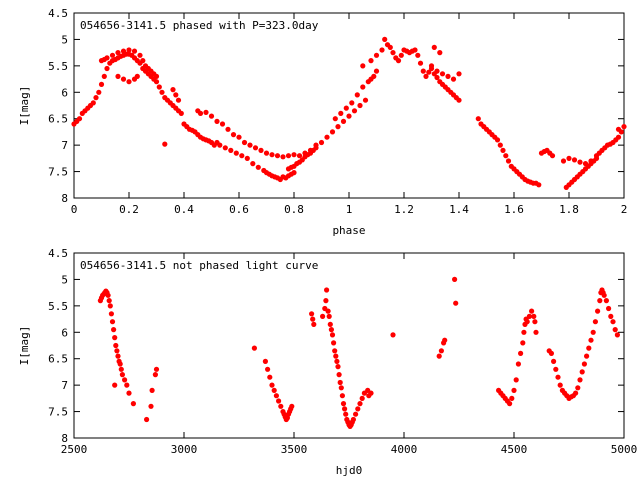  I want to click on raw-x-tick-label: 4500, so click(514, 449).